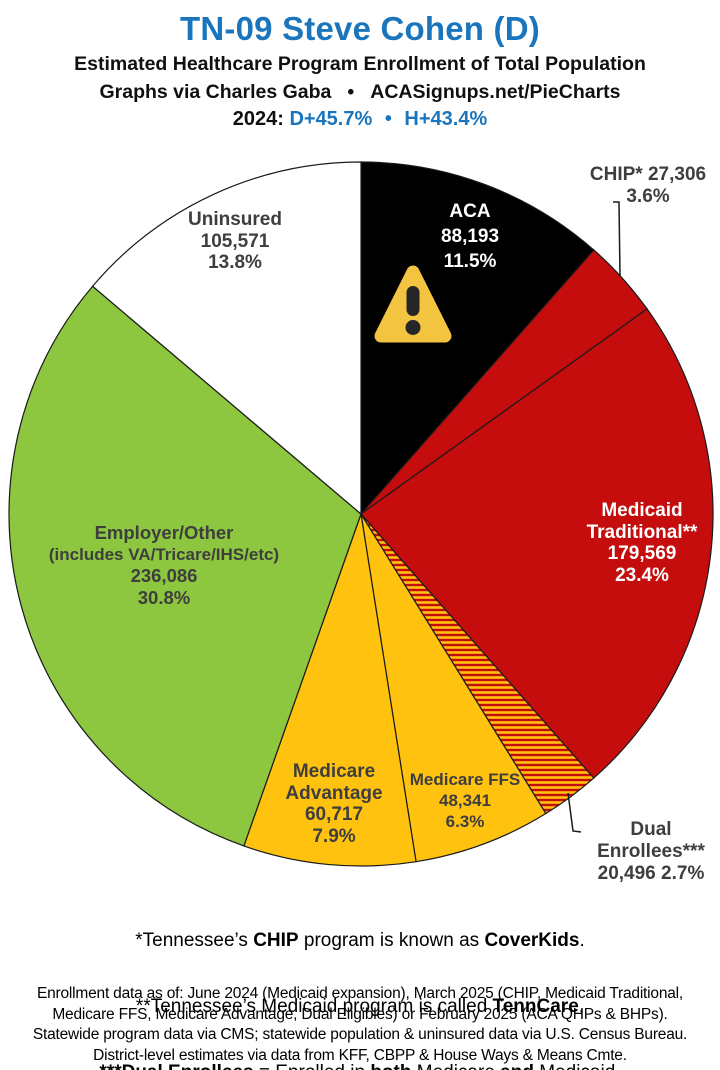 This screenshot has height=1070, width=720. Describe the element at coordinates (642, 553) in the screenshot. I see `slice-value: 179,569` at that location.